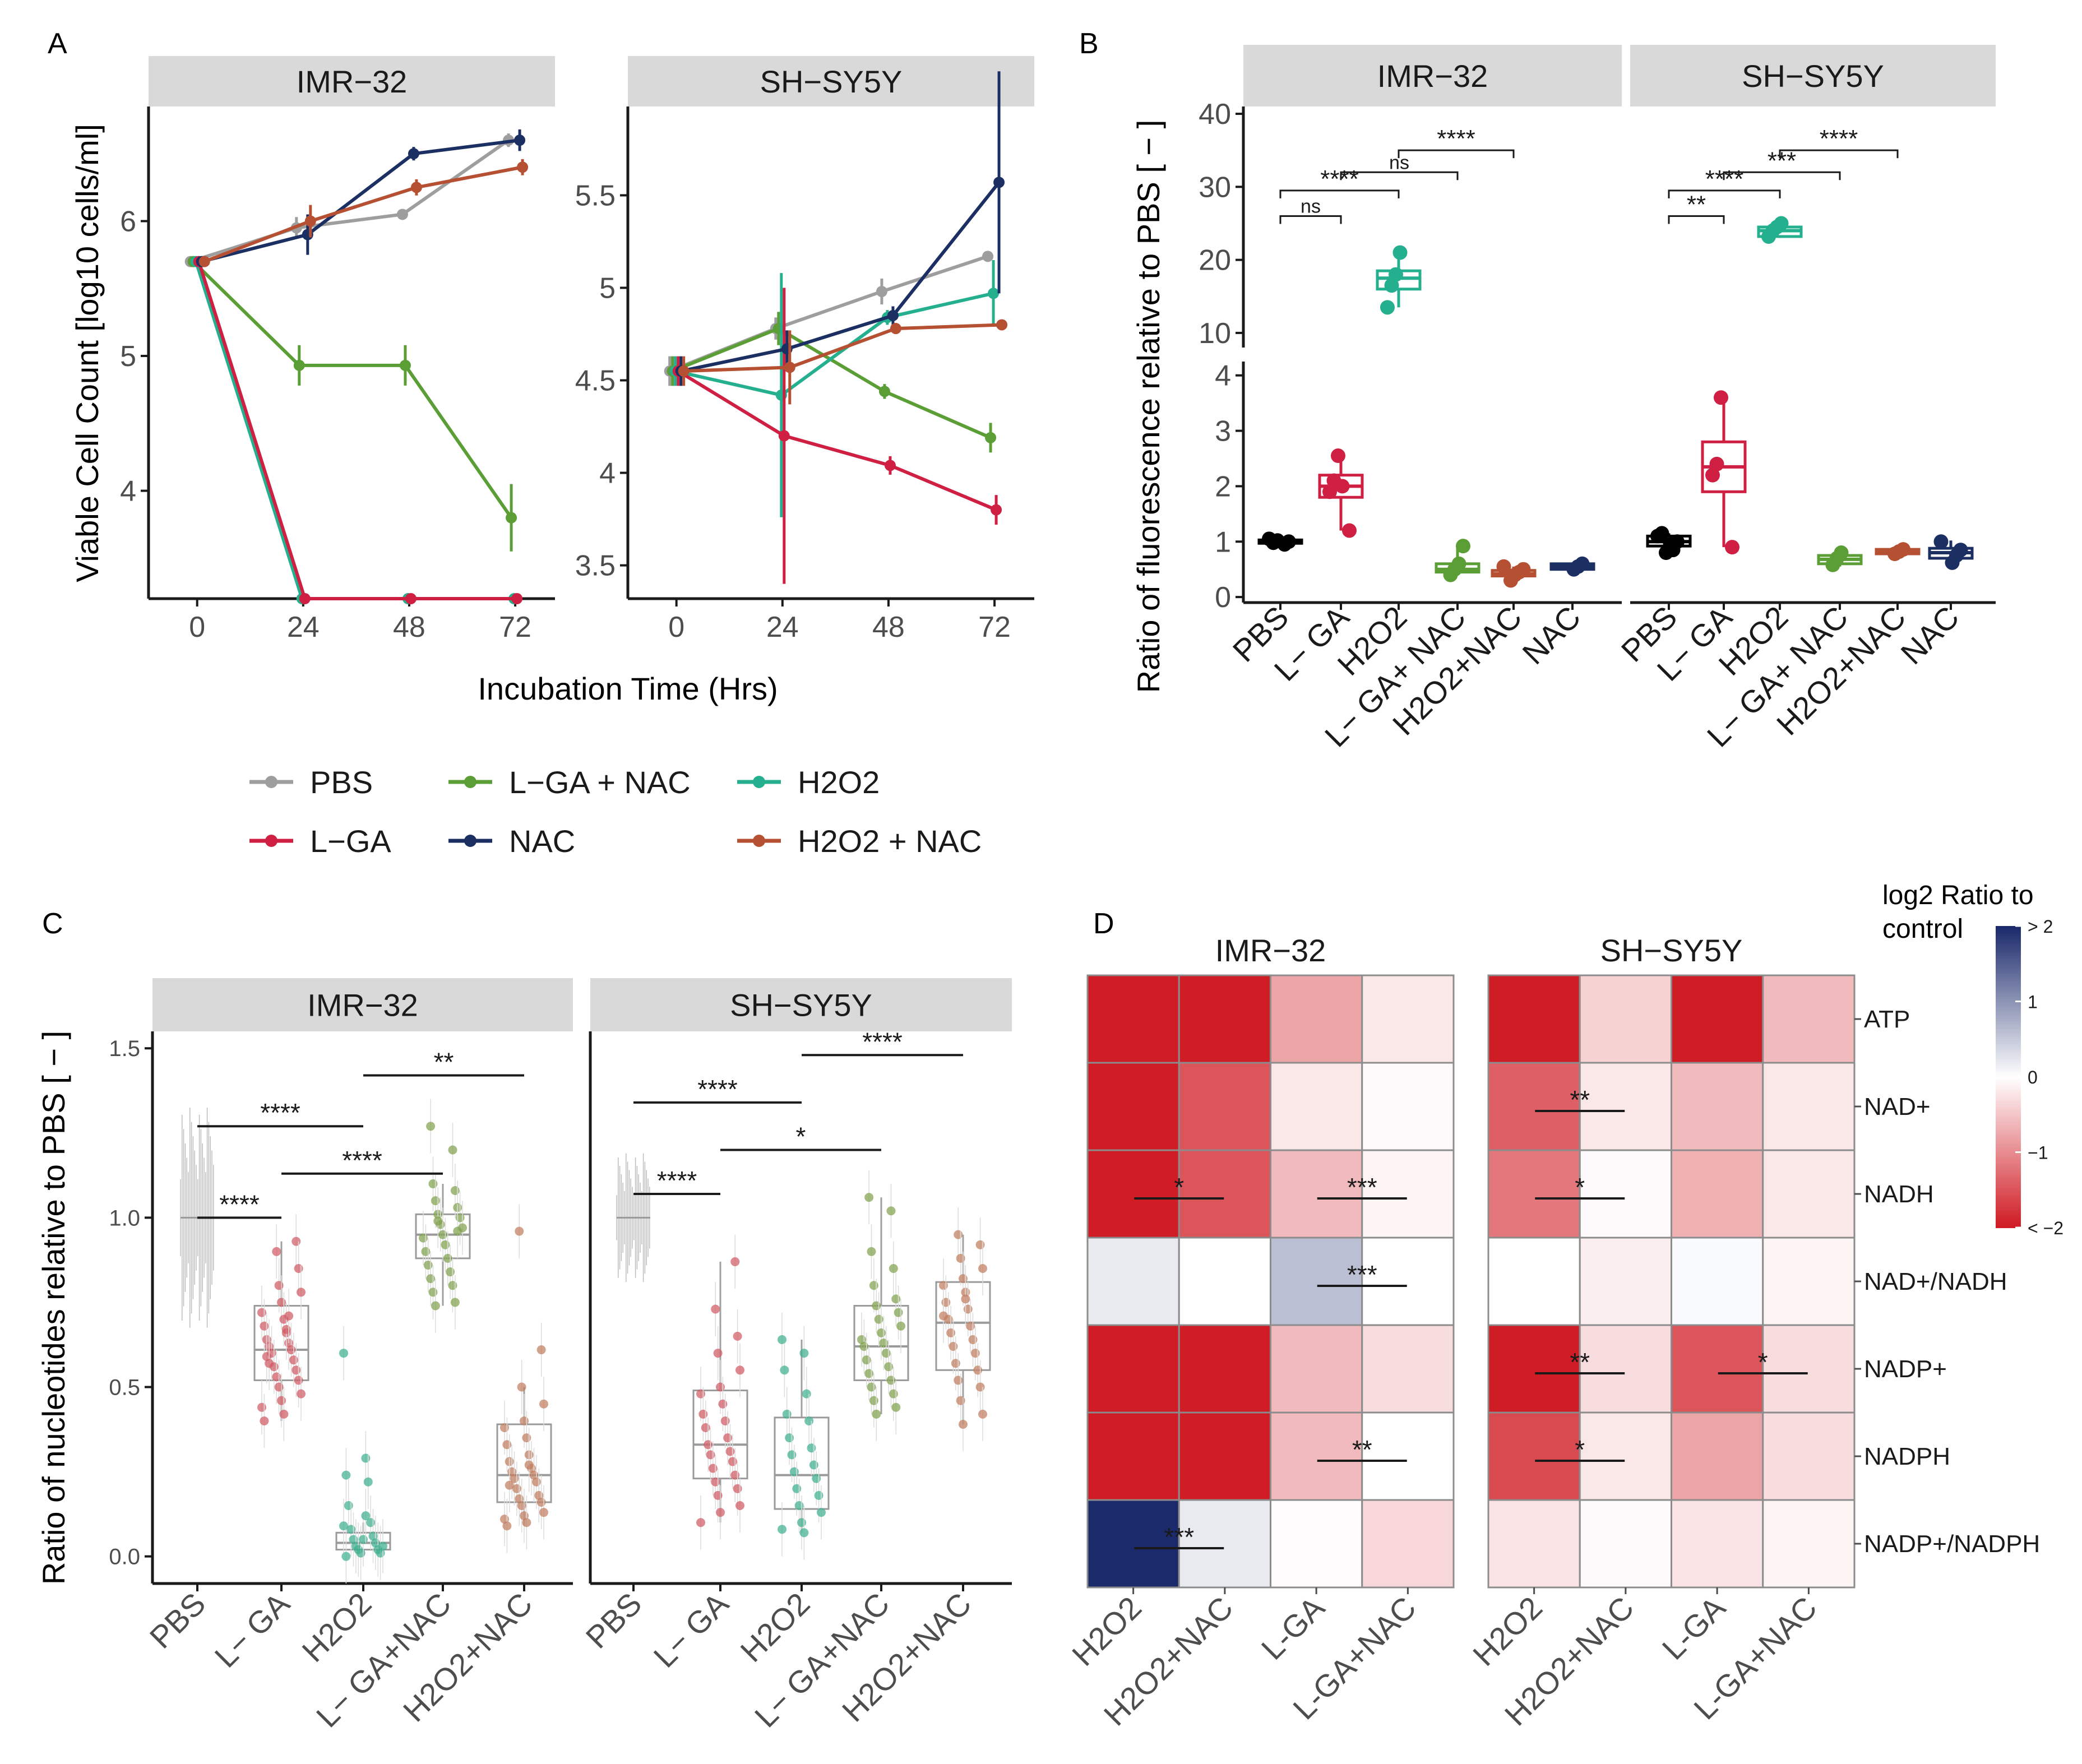  What do you see at coordinates (2038, 1153) in the screenshot?
I see `panel-d-colorbar-label: −1` at bounding box center [2038, 1153].